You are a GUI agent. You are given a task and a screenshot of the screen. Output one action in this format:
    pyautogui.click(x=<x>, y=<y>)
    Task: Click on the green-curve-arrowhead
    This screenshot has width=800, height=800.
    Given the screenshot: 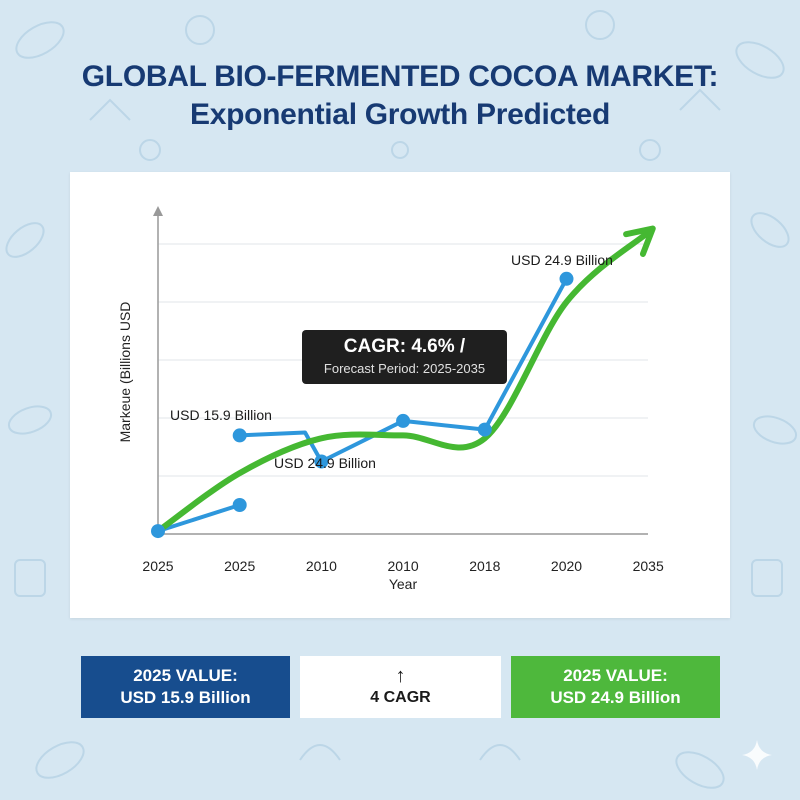 What is the action you would take?
    pyautogui.click(x=639, y=241)
    